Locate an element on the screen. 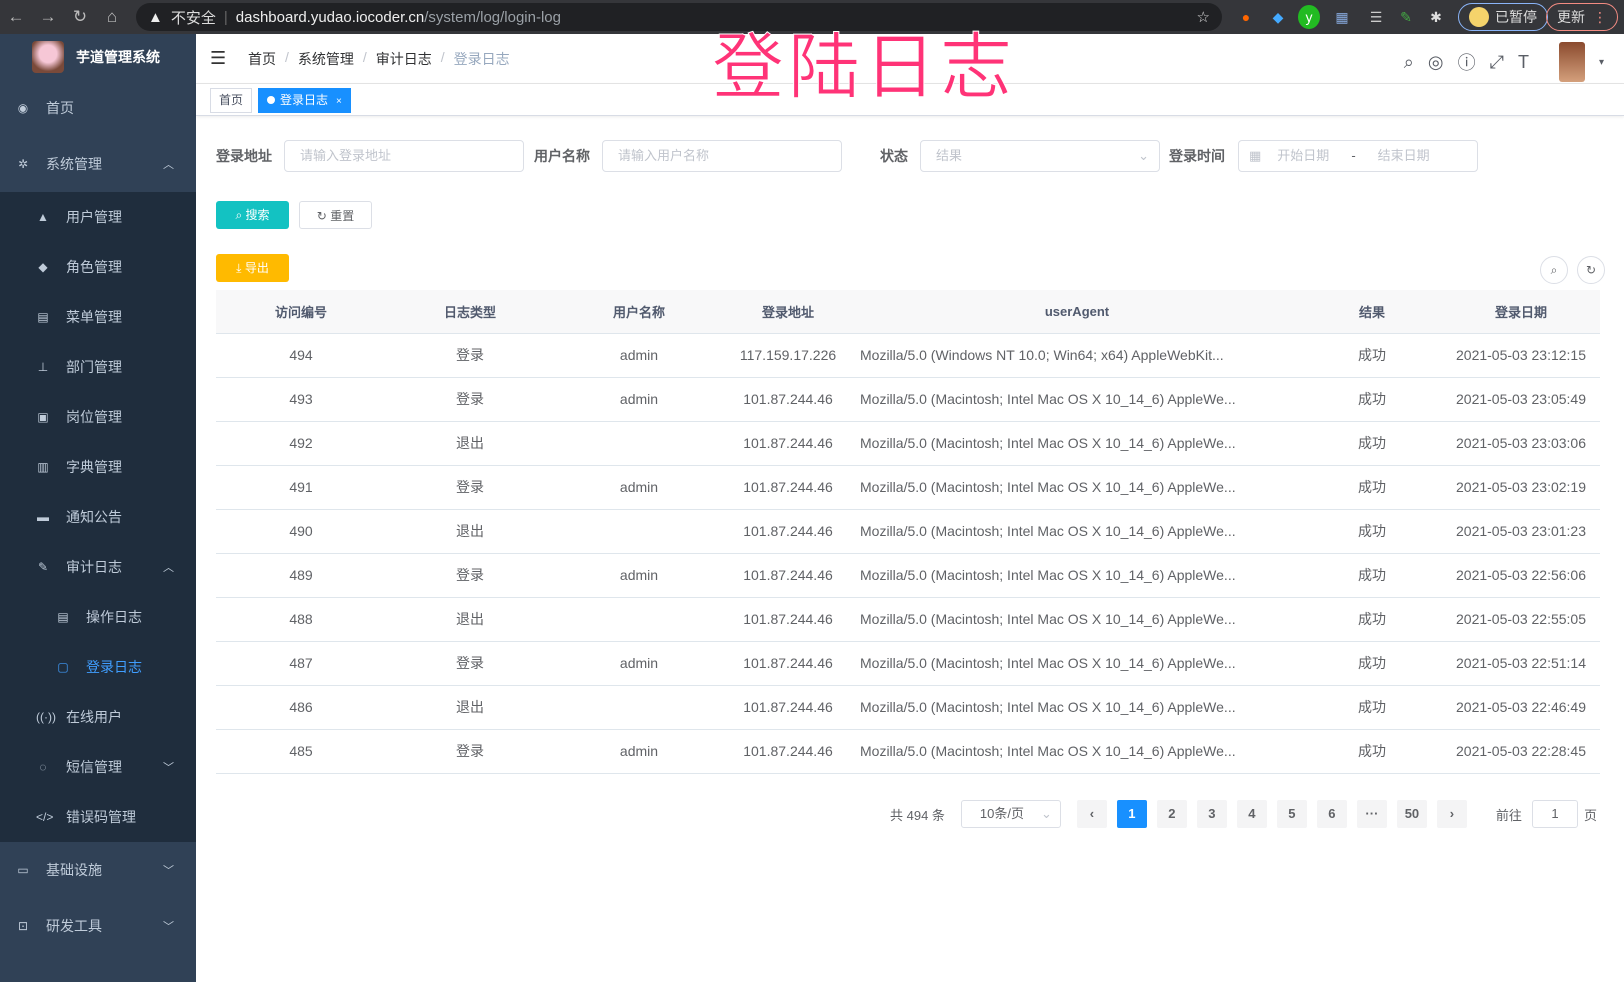 The image size is (1624, 982). hamburger-icon: ☰ is located at coordinates (218, 58).